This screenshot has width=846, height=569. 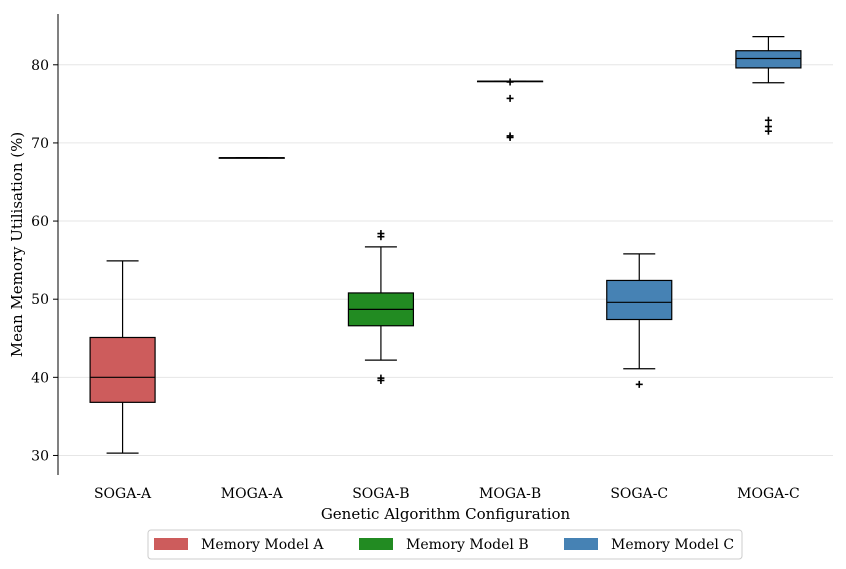 I want to click on legend-frame, so click(x=445, y=544).